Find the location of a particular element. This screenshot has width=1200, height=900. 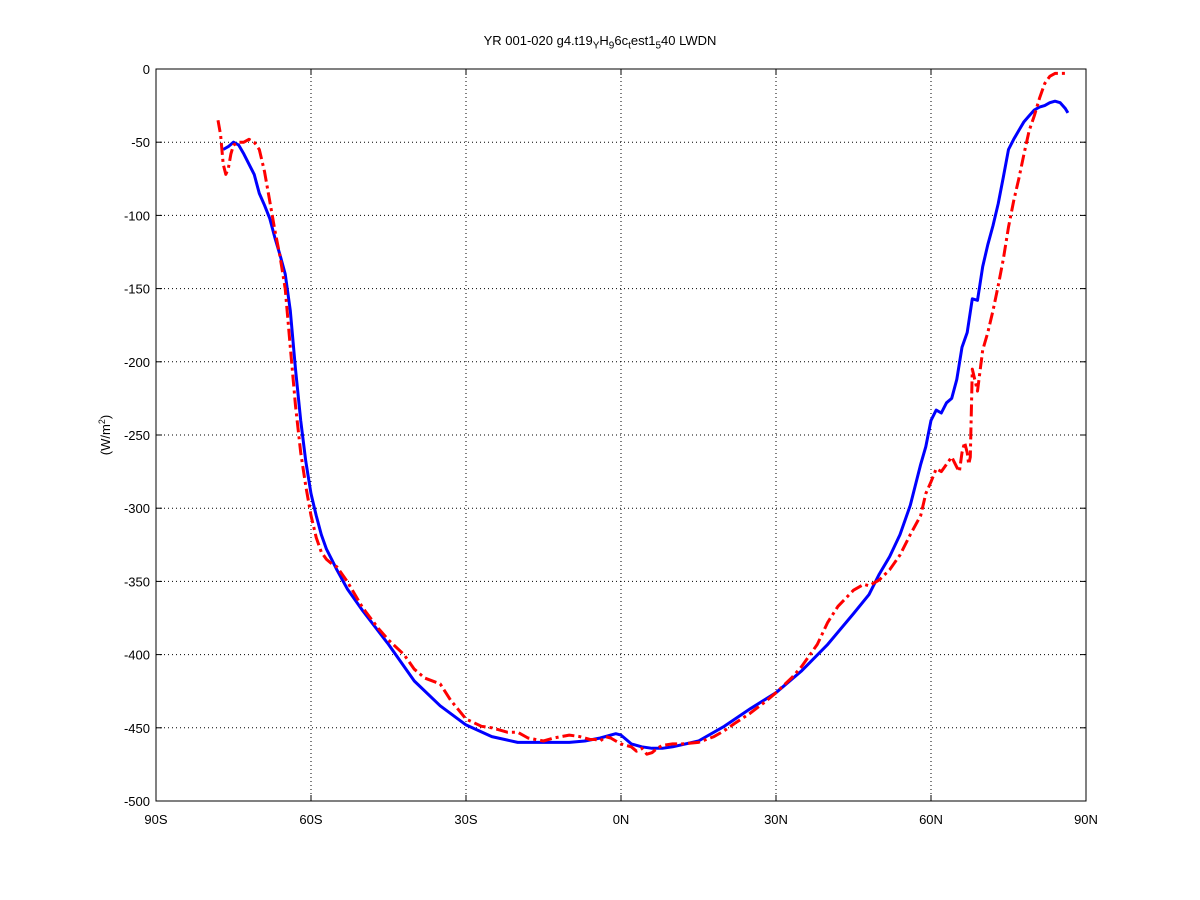

title-part: YR 001-020 g4.t19 is located at coordinates (538, 40).